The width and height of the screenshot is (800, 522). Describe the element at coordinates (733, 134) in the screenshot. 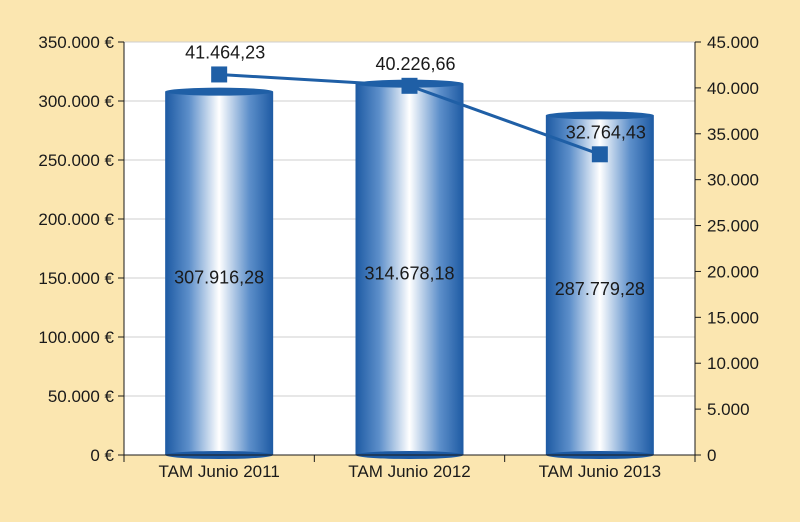

I see `right-tick-label: 35.000` at that location.